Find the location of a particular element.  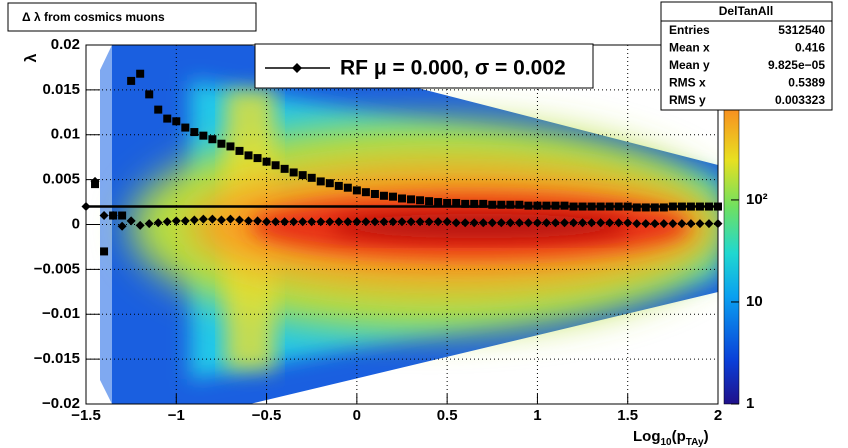

y-tick-label: −0.005 is located at coordinates (57, 268).